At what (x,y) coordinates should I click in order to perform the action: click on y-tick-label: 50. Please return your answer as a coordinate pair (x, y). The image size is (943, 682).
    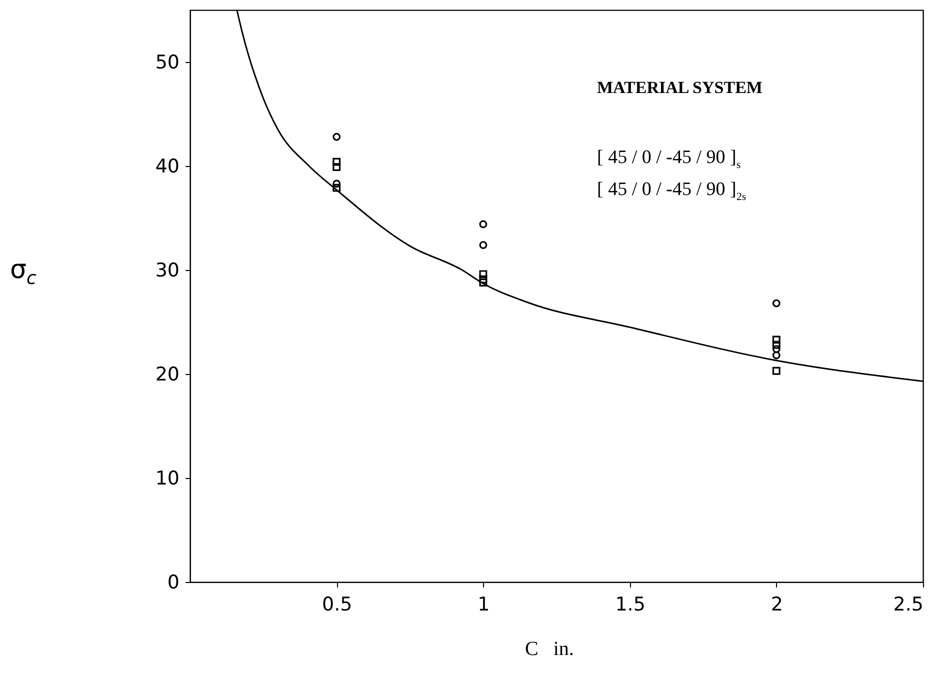
    Looking at the image, I should click on (167, 63).